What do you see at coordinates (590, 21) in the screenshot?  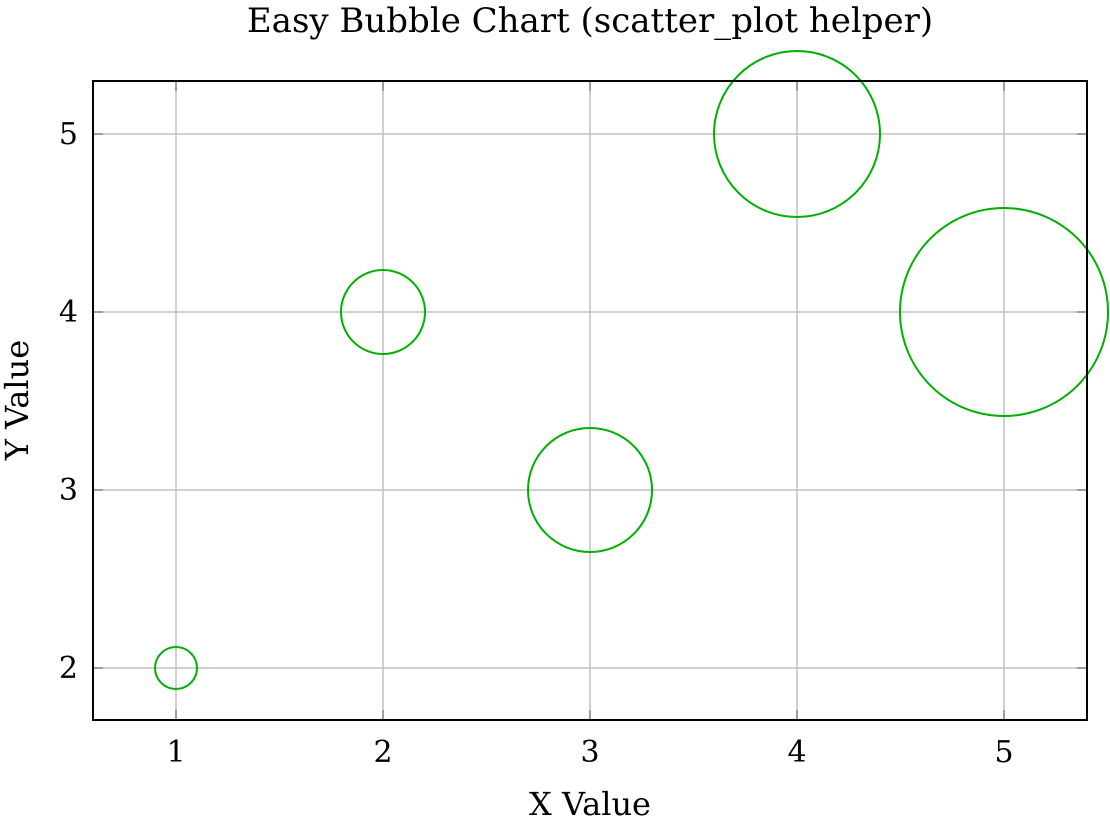 I see `chart-title: Easy Bubble Chart (scatter_plot helper)` at bounding box center [590, 21].